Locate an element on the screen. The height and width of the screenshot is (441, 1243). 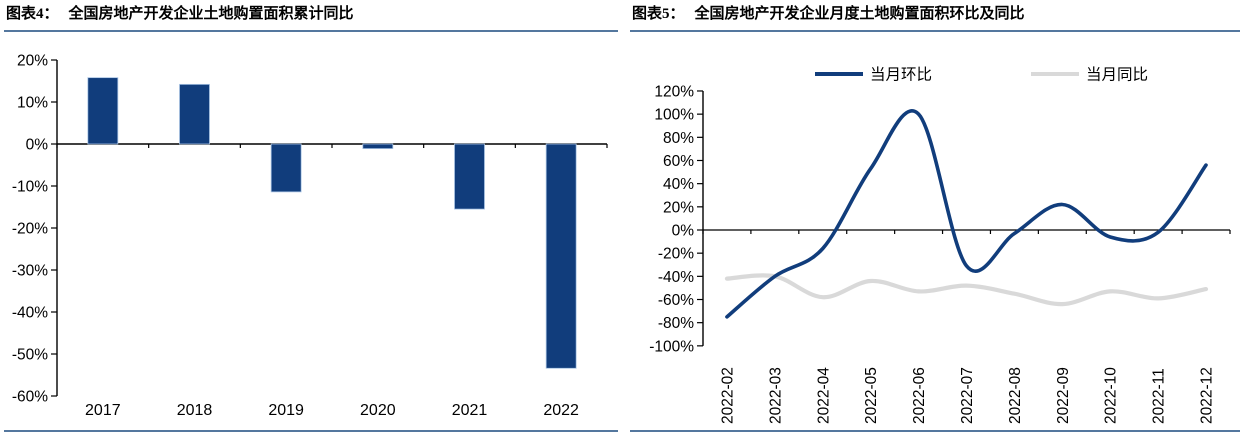
svg-text: 2021 is located at coordinates (470, 410).